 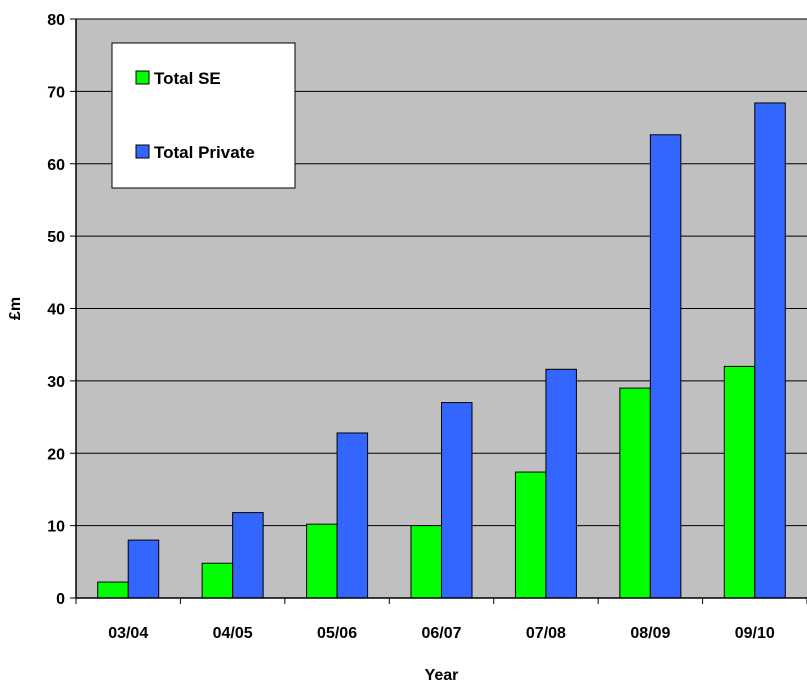 I want to click on legend-label: Total Private, so click(x=204, y=152).